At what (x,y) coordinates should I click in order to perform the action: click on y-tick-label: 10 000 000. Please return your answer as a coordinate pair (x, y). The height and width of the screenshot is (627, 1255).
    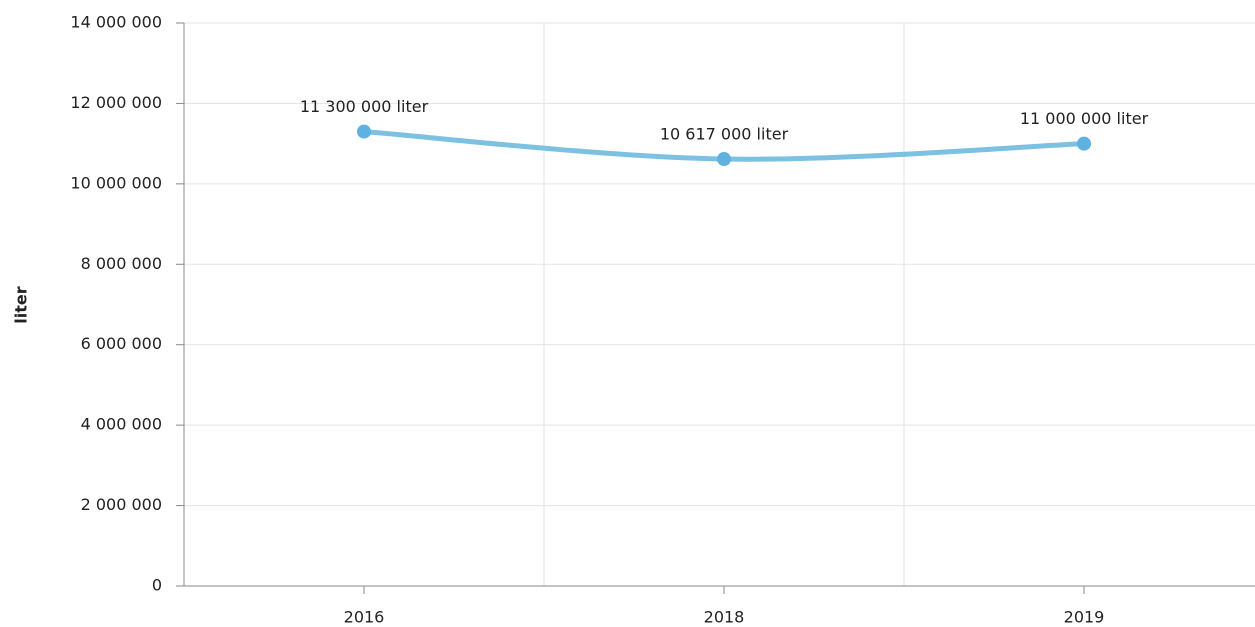
    Looking at the image, I should click on (116, 182).